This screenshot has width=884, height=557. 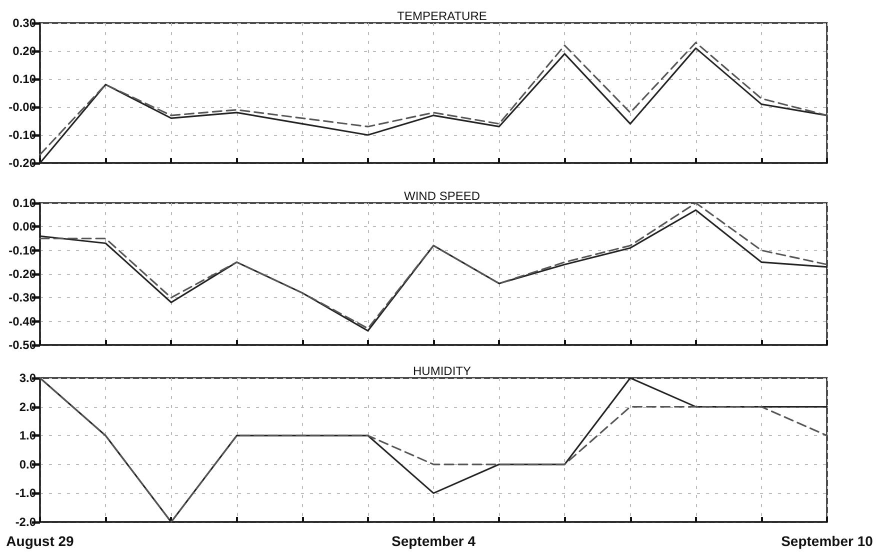 What do you see at coordinates (22, 107) in the screenshot?
I see `y-tick-label: -0.00` at bounding box center [22, 107].